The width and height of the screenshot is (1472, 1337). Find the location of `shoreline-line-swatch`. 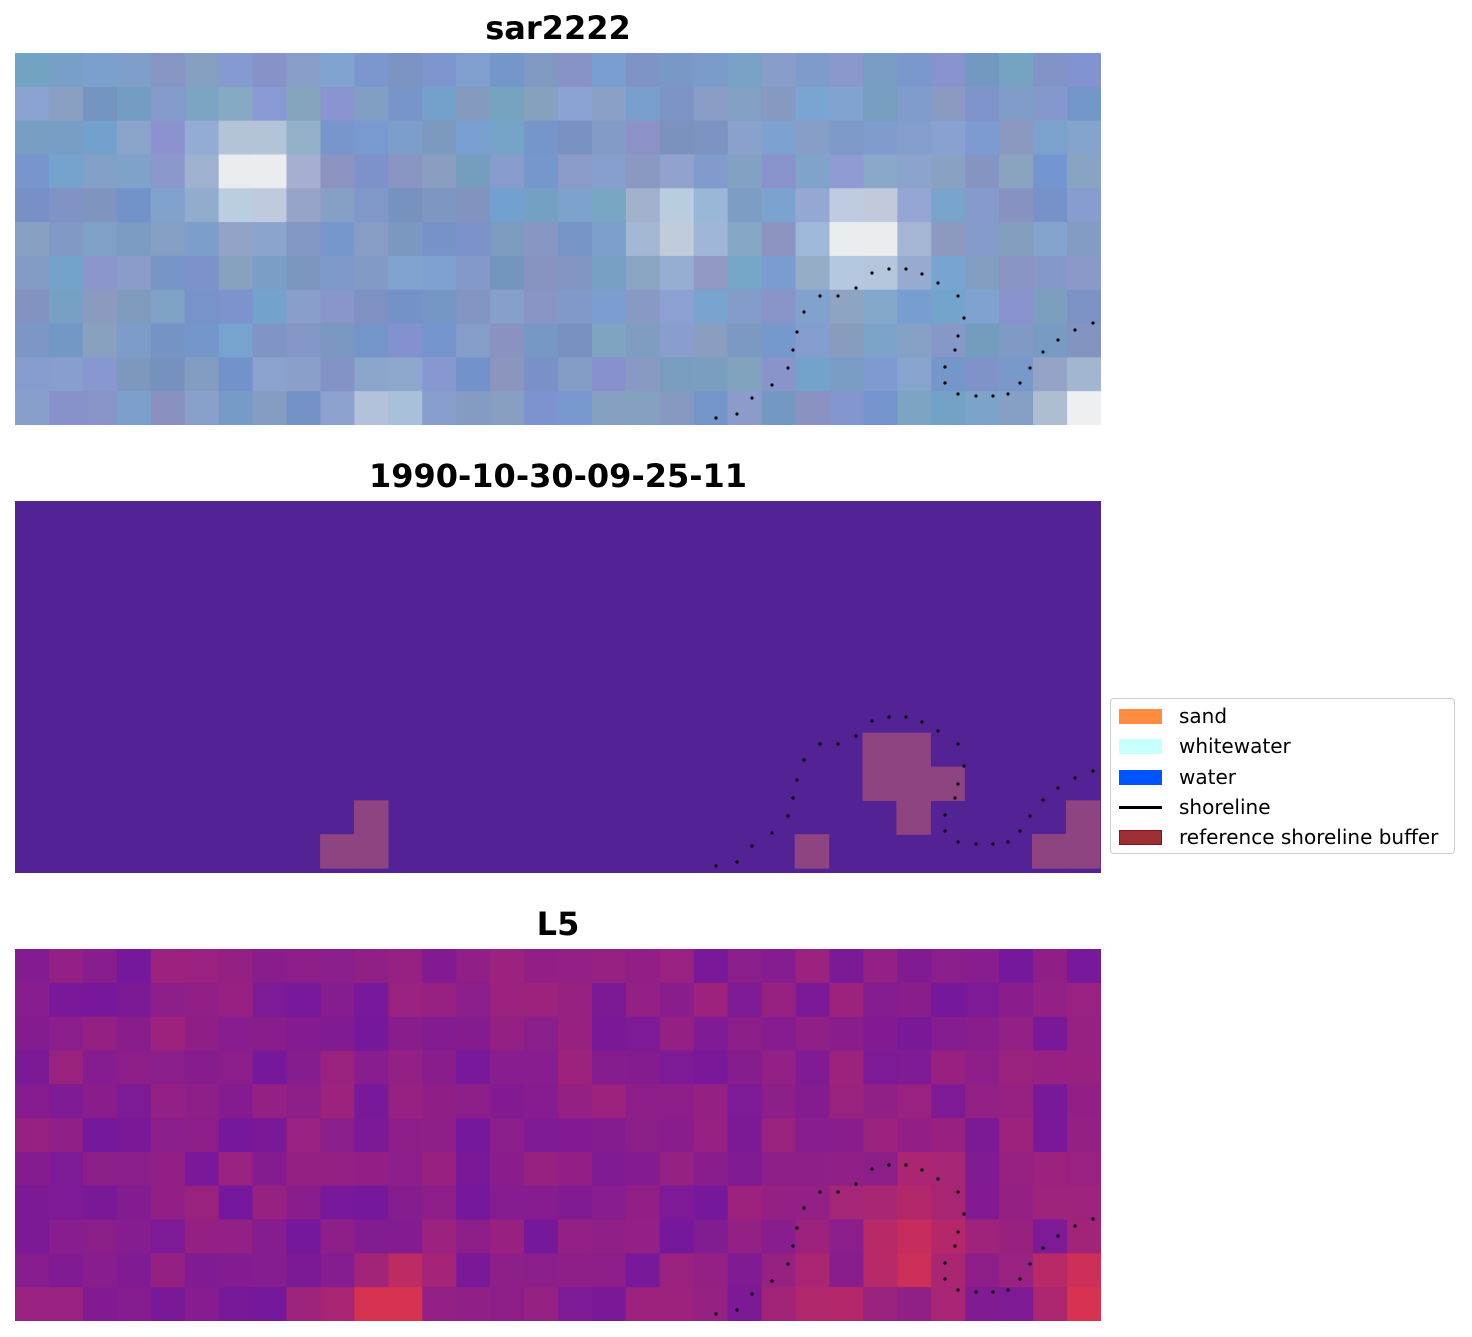

shoreline-line-swatch is located at coordinates (1140, 807).